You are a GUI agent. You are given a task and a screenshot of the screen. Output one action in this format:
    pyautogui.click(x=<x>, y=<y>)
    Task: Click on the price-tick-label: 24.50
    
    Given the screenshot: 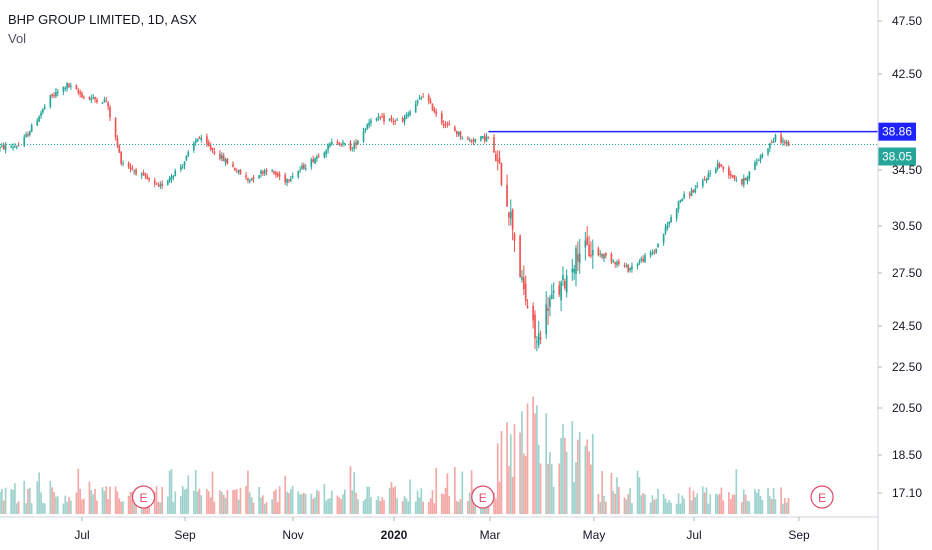 What is the action you would take?
    pyautogui.click(x=907, y=326)
    